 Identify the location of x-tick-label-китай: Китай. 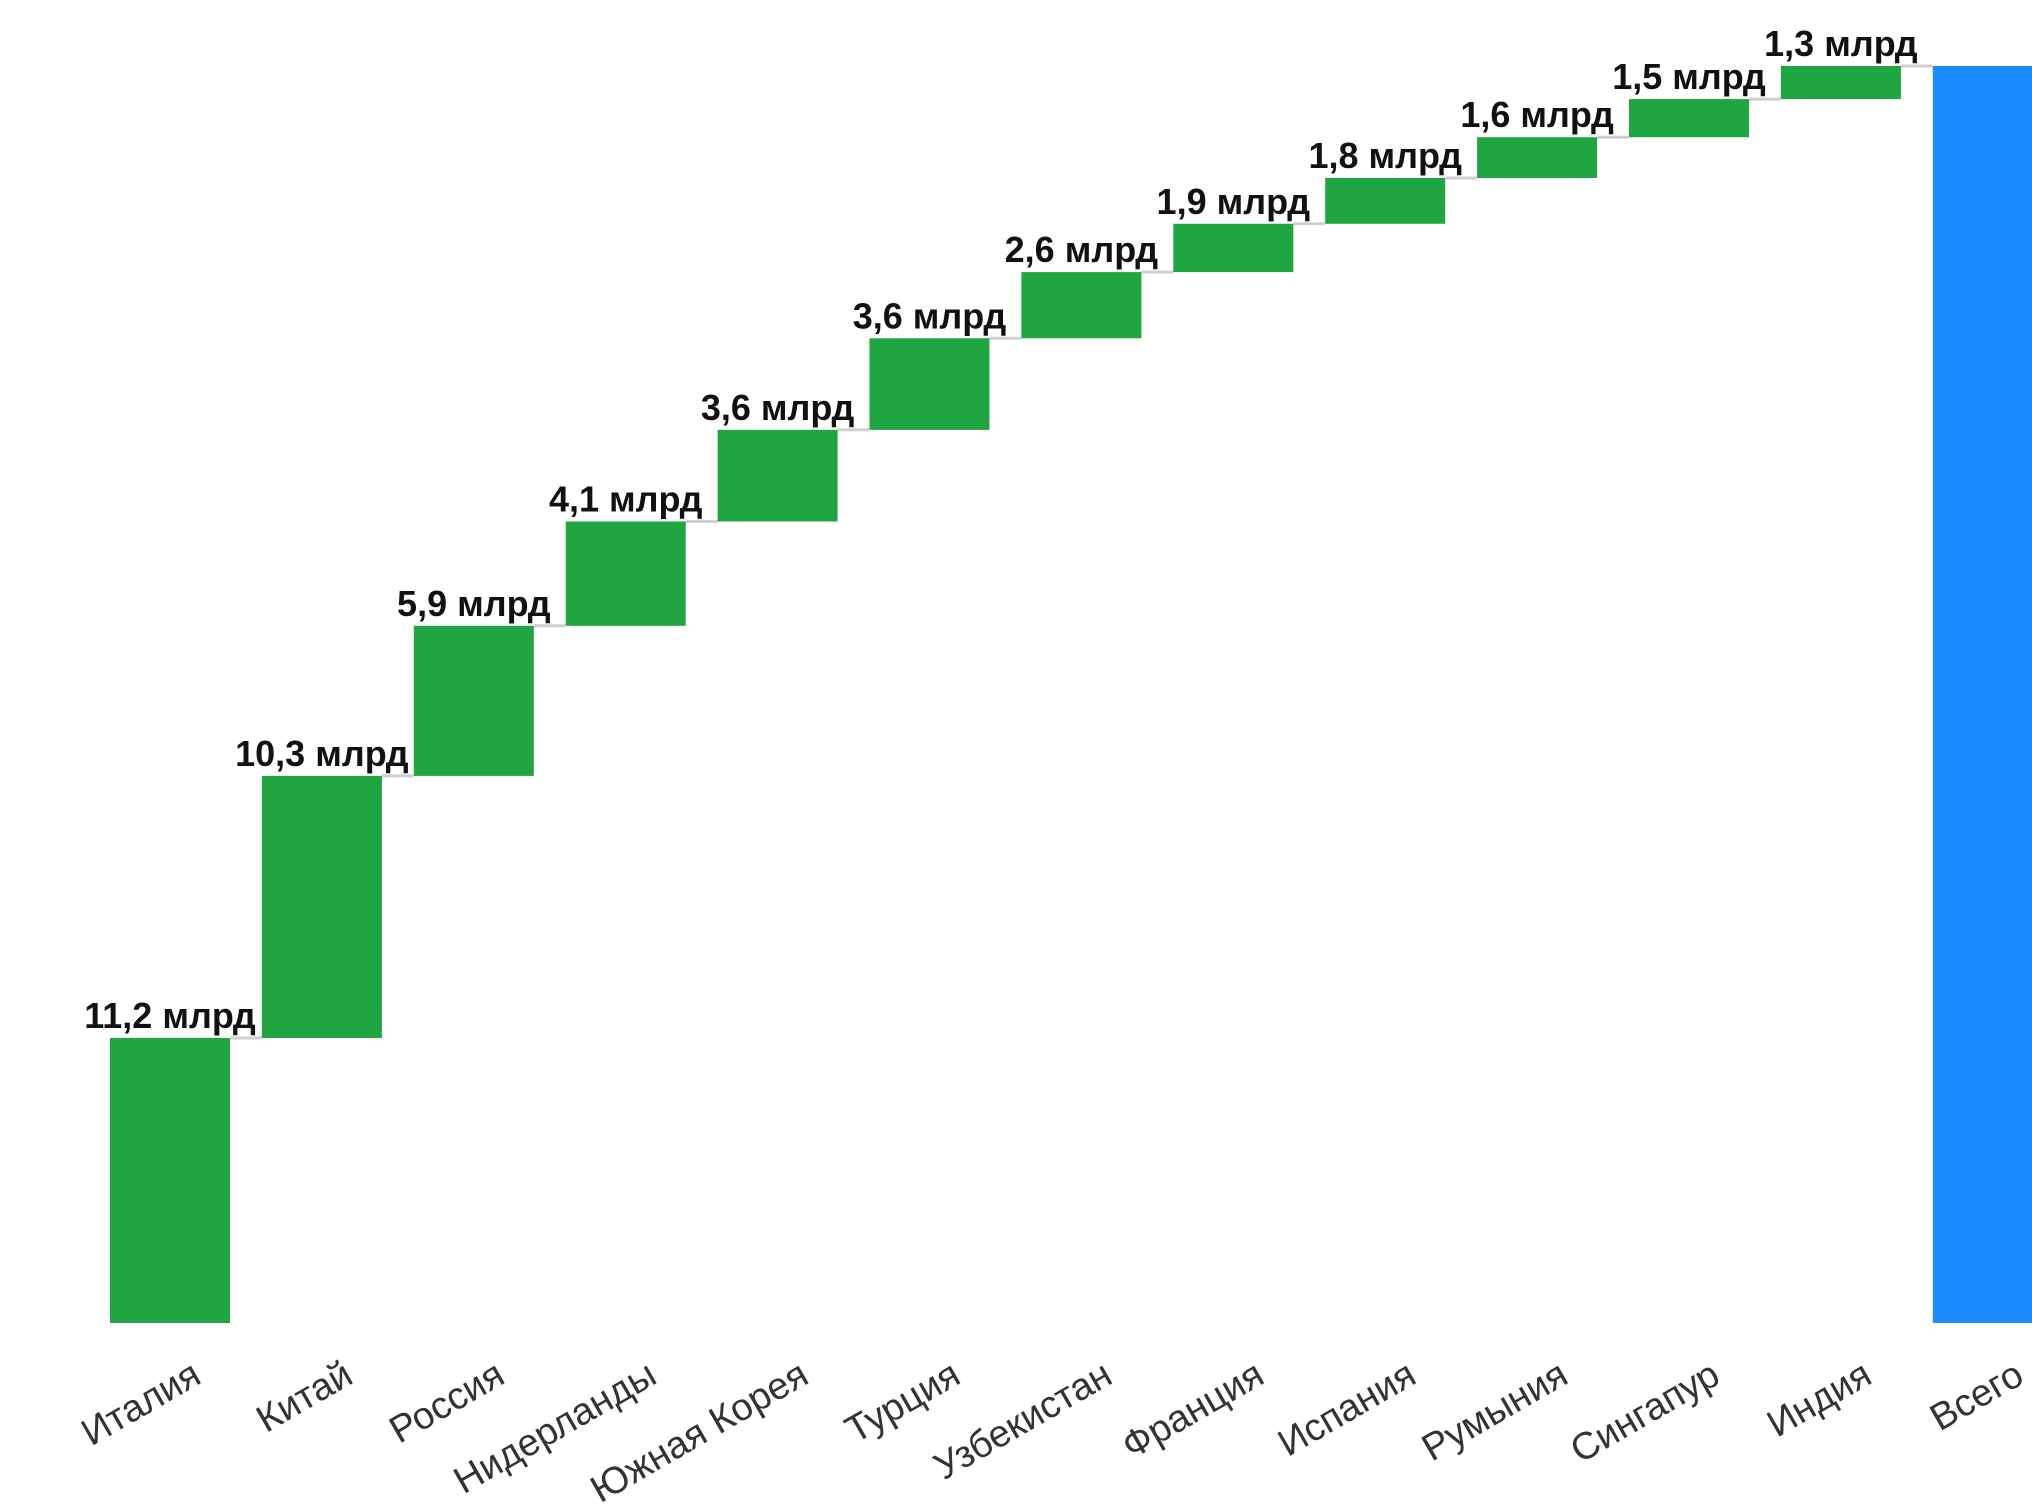
(305, 1397).